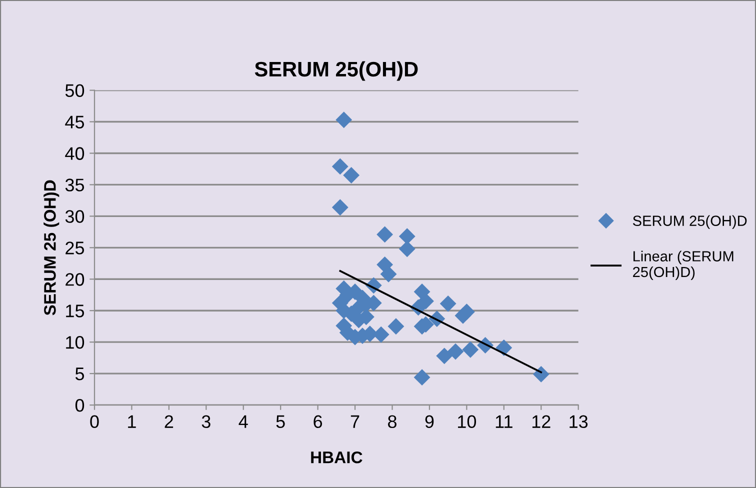 This screenshot has height=488, width=756. I want to click on y-tick-label: 20, so click(75, 279).